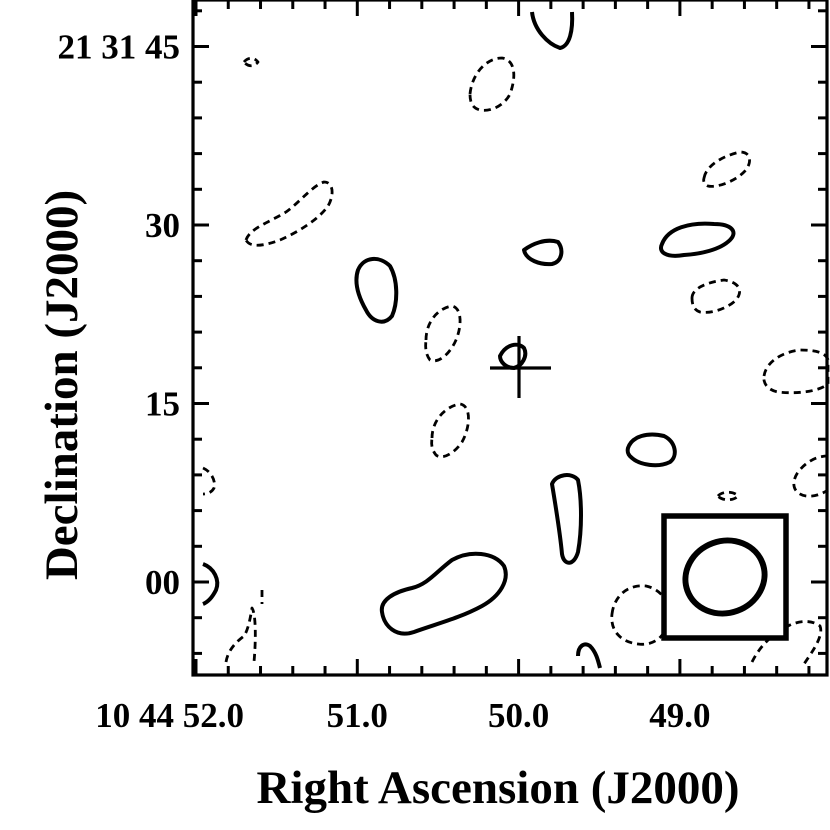 This screenshot has height=830, width=830. I want to click on beam-inset, so click(725, 577).